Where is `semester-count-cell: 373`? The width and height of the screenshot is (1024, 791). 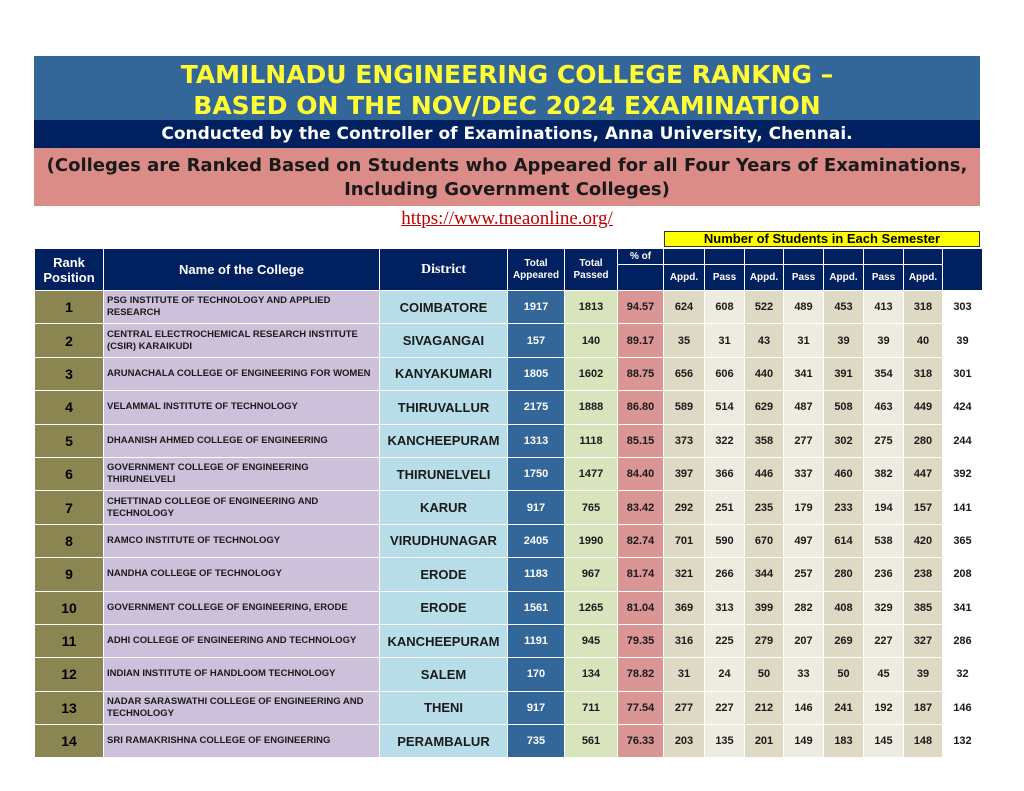 semester-count-cell: 373 is located at coordinates (684, 440).